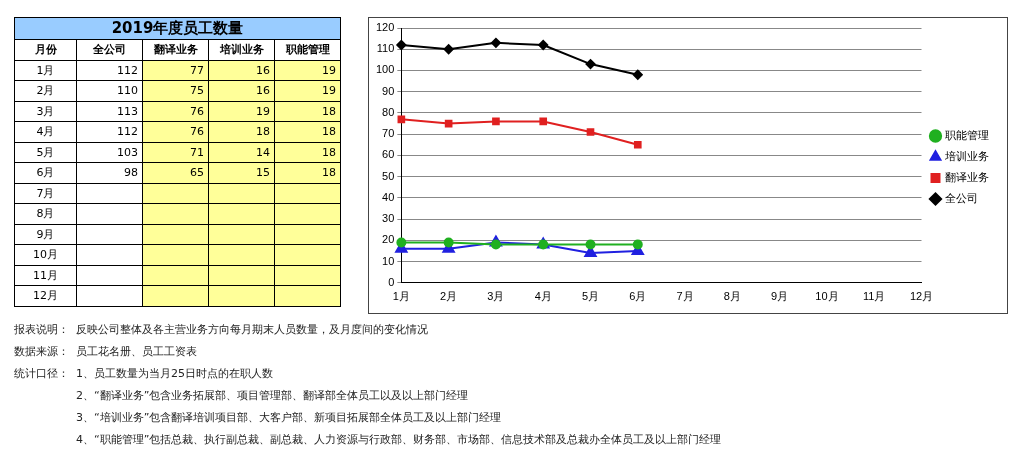 The height and width of the screenshot is (449, 1024). I want to click on x-tick-label: 7月, so click(685, 296).